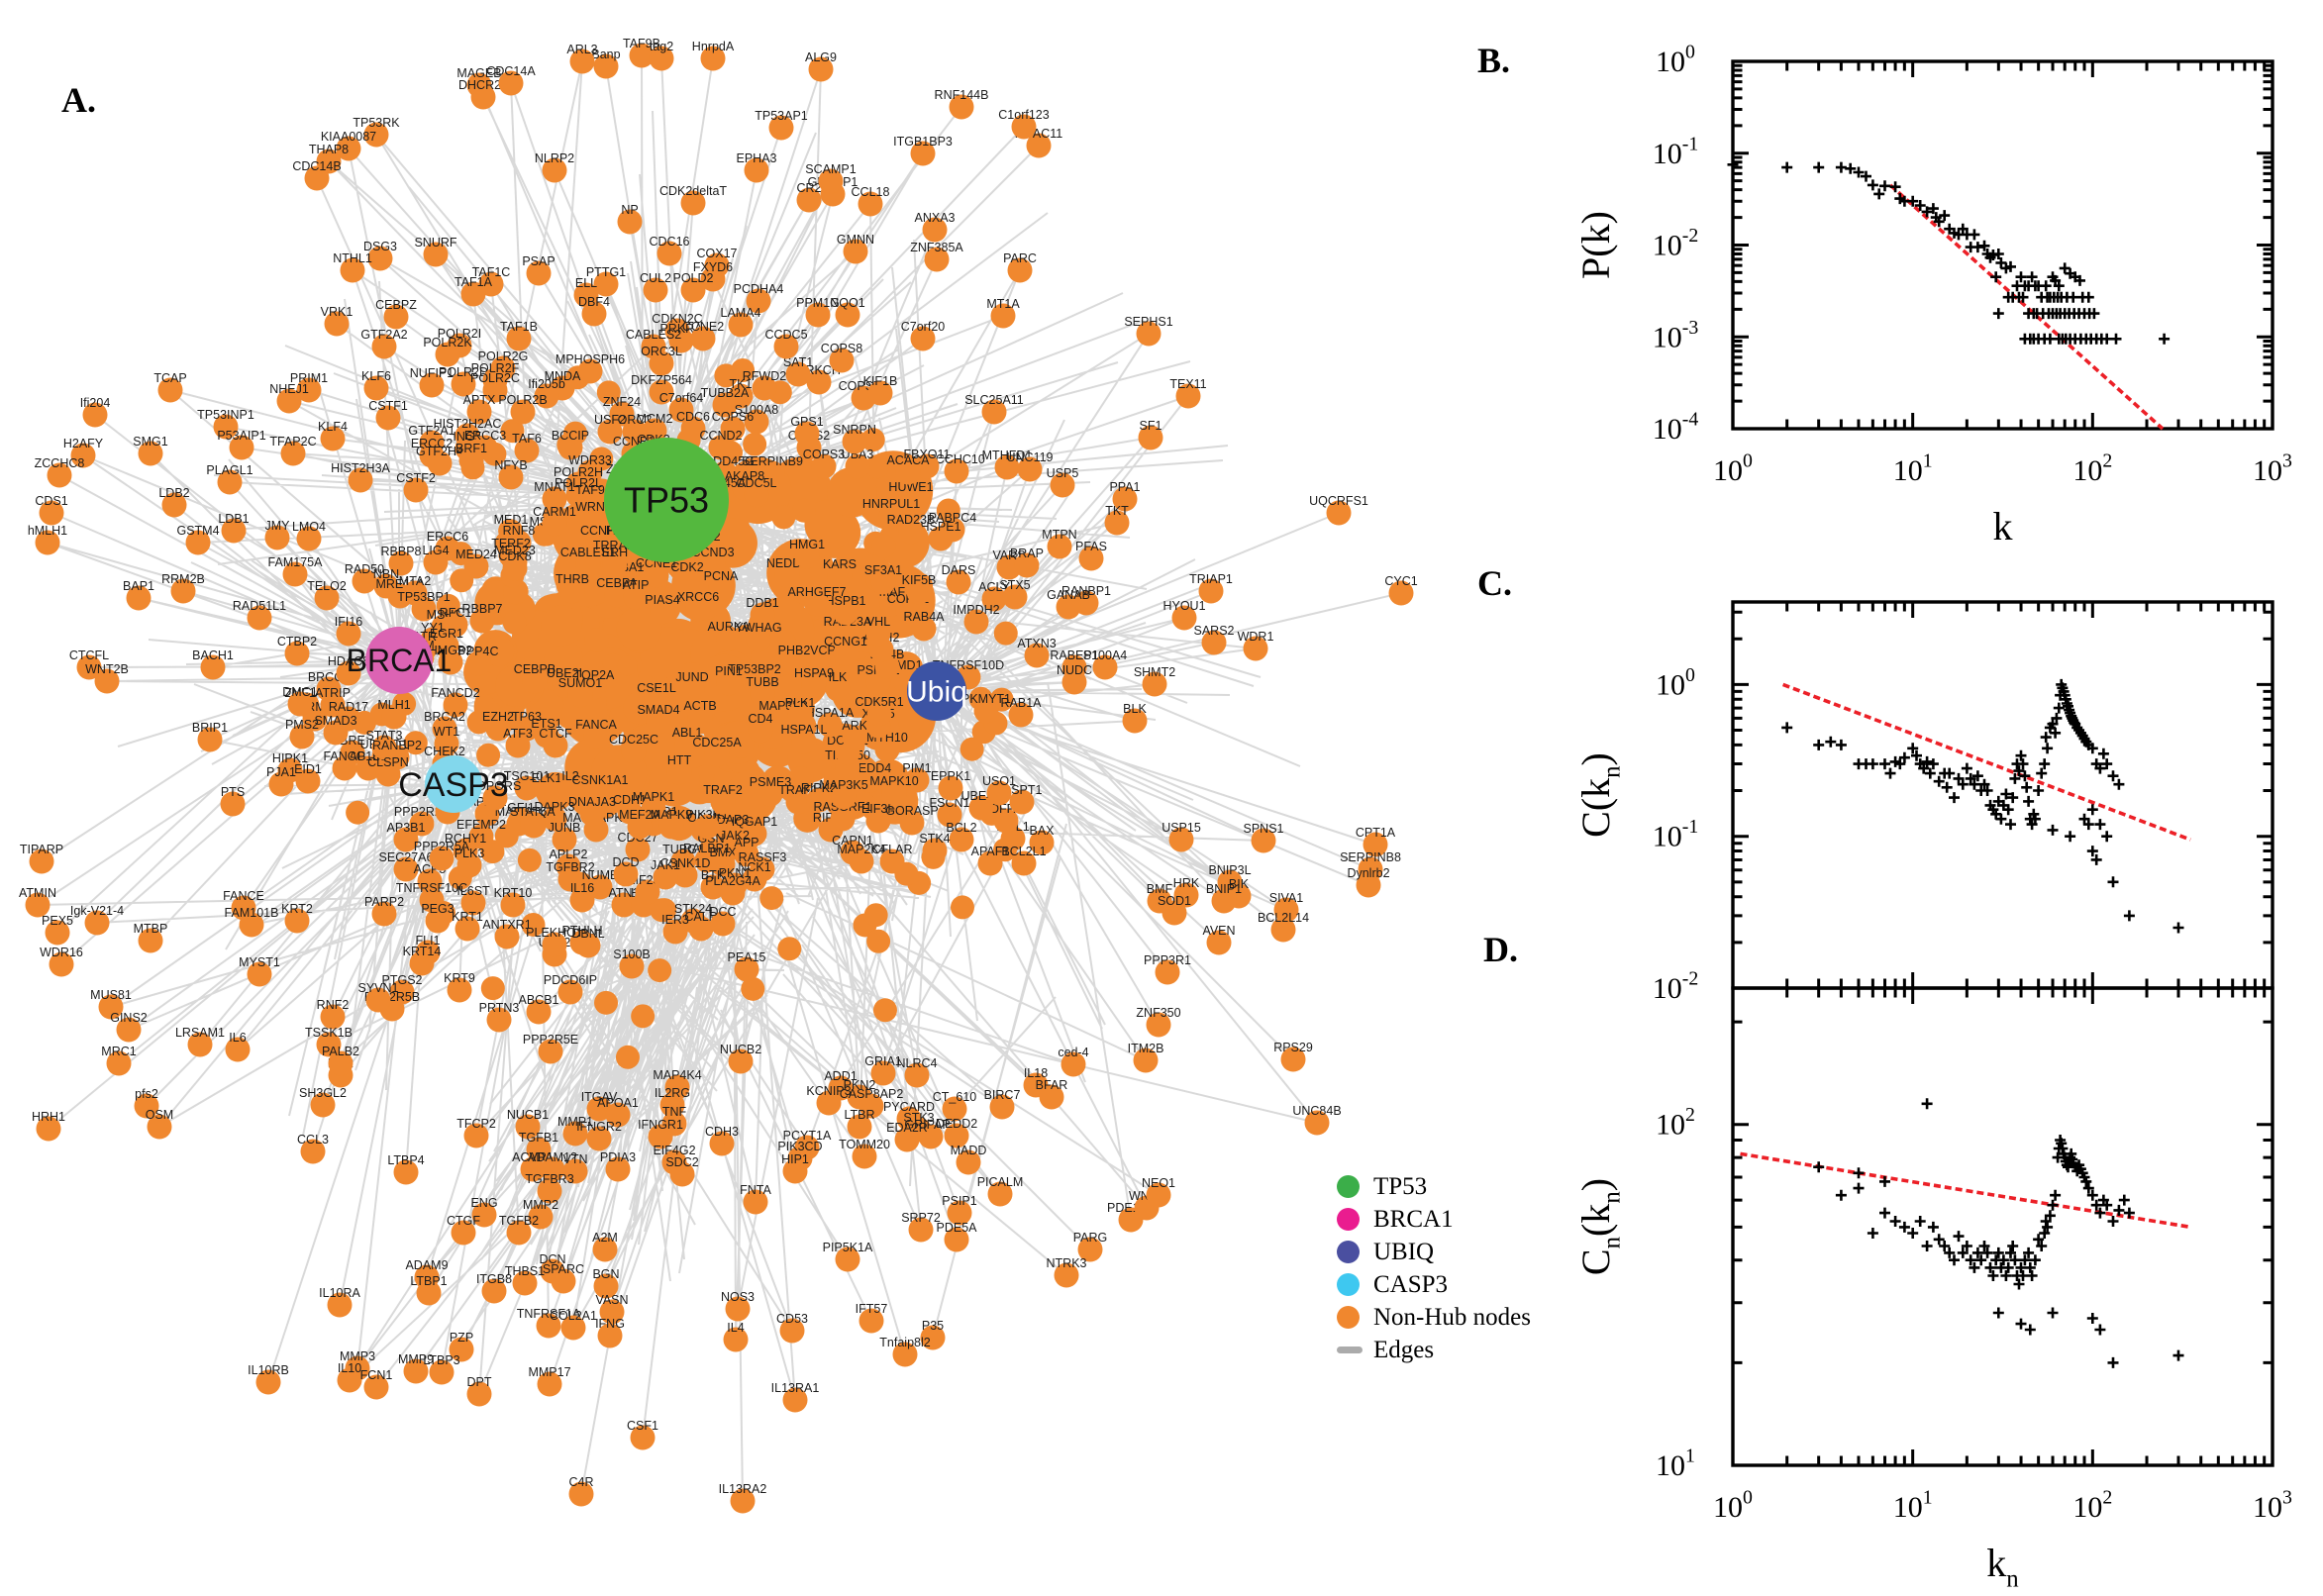 The width and height of the screenshot is (2323, 1596). What do you see at coordinates (641, 43) in the screenshot?
I see `network-node-label: TAF9B` at bounding box center [641, 43].